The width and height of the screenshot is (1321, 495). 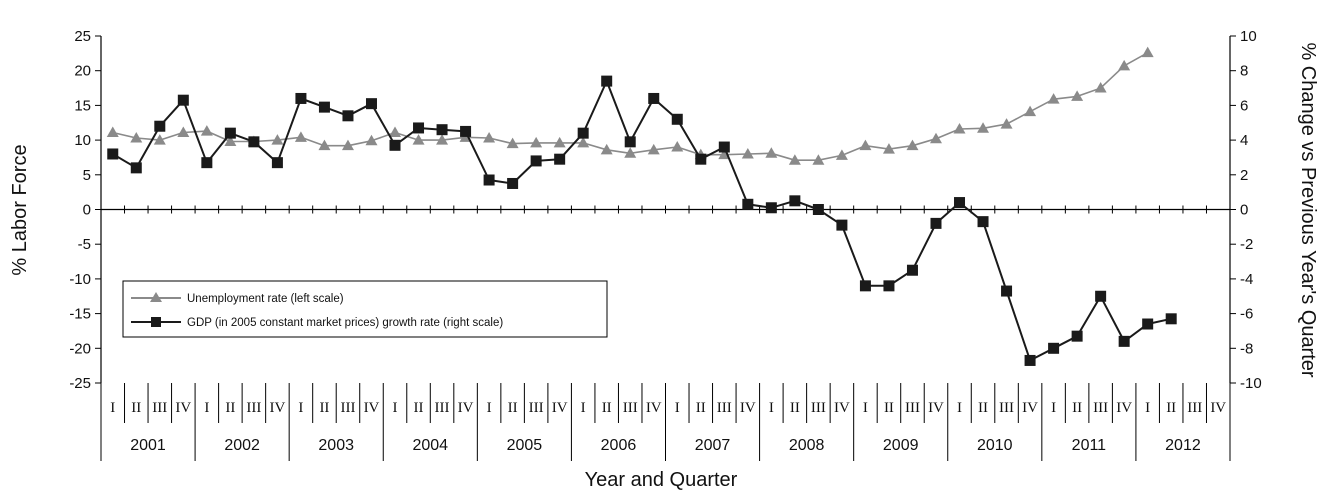 What do you see at coordinates (1244, 71) in the screenshot?
I see `right-tick-label: 8` at bounding box center [1244, 71].